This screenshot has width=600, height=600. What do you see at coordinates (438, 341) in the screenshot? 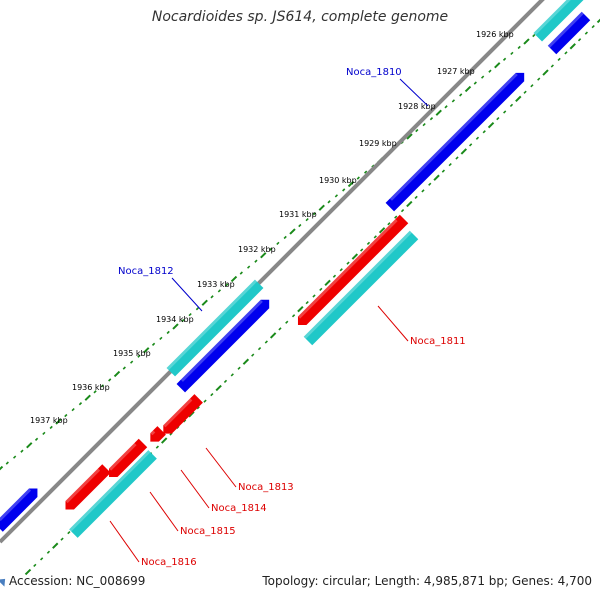
I see `gene-label-noca-1811: Noca_1811` at bounding box center [438, 341].